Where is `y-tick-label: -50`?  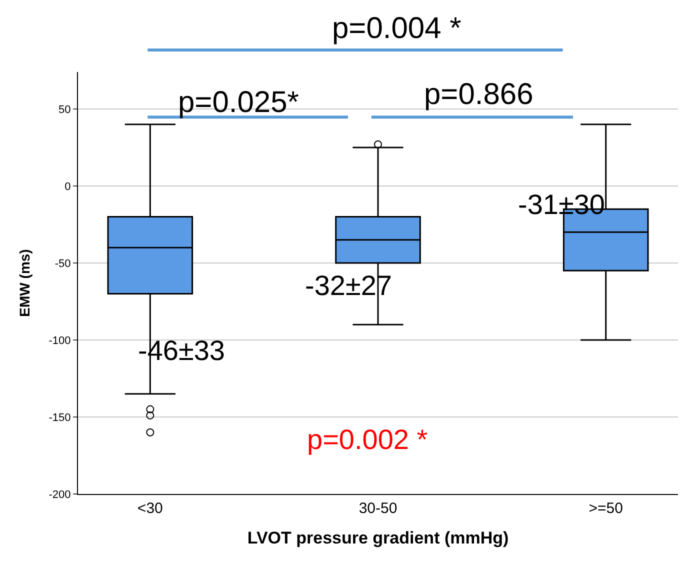 y-tick-label: -50 is located at coordinates (62, 264).